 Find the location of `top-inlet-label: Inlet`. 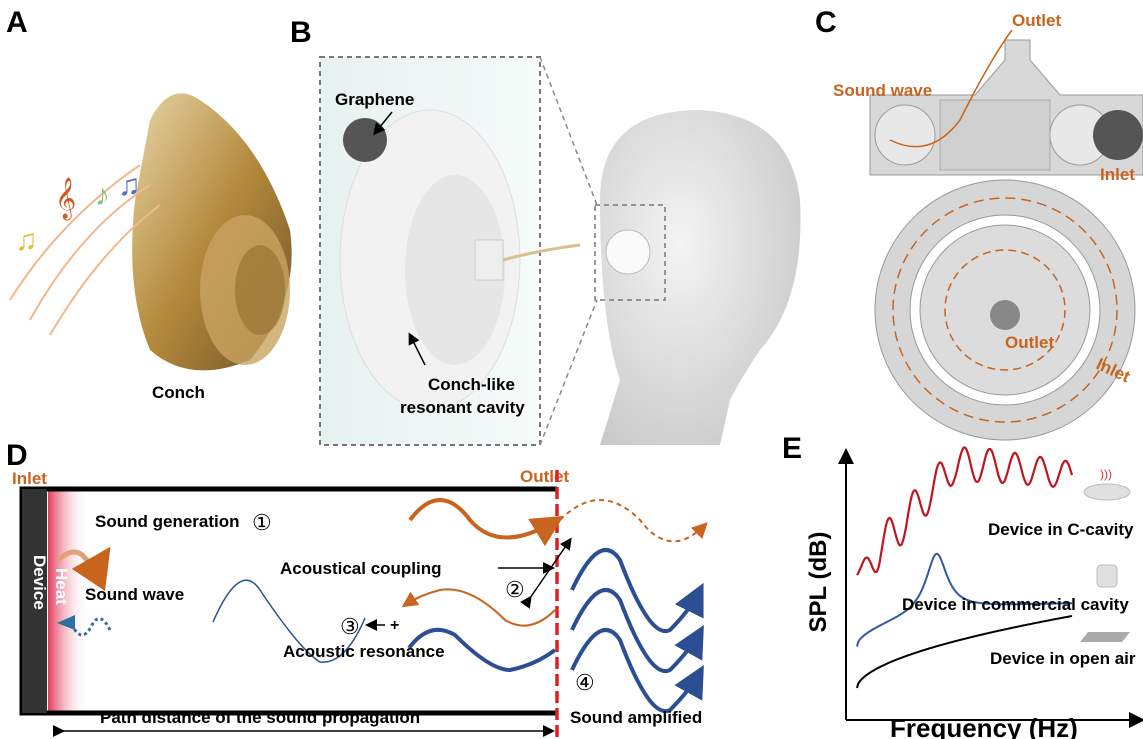

top-inlet-label: Inlet is located at coordinates (1117, 174).